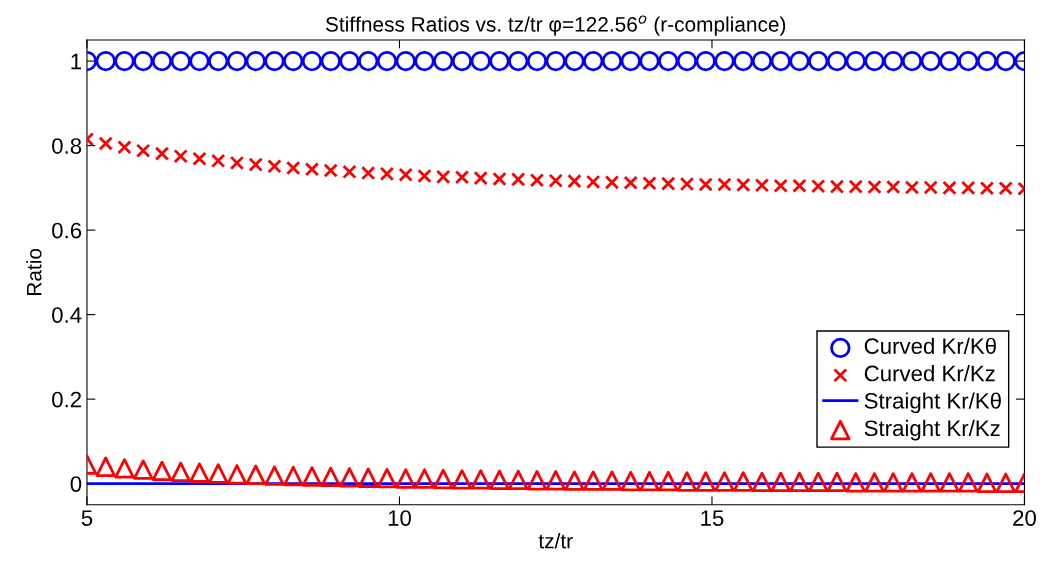  Describe the element at coordinates (66, 399) in the screenshot. I see `y-tick-label: 0.2` at that location.